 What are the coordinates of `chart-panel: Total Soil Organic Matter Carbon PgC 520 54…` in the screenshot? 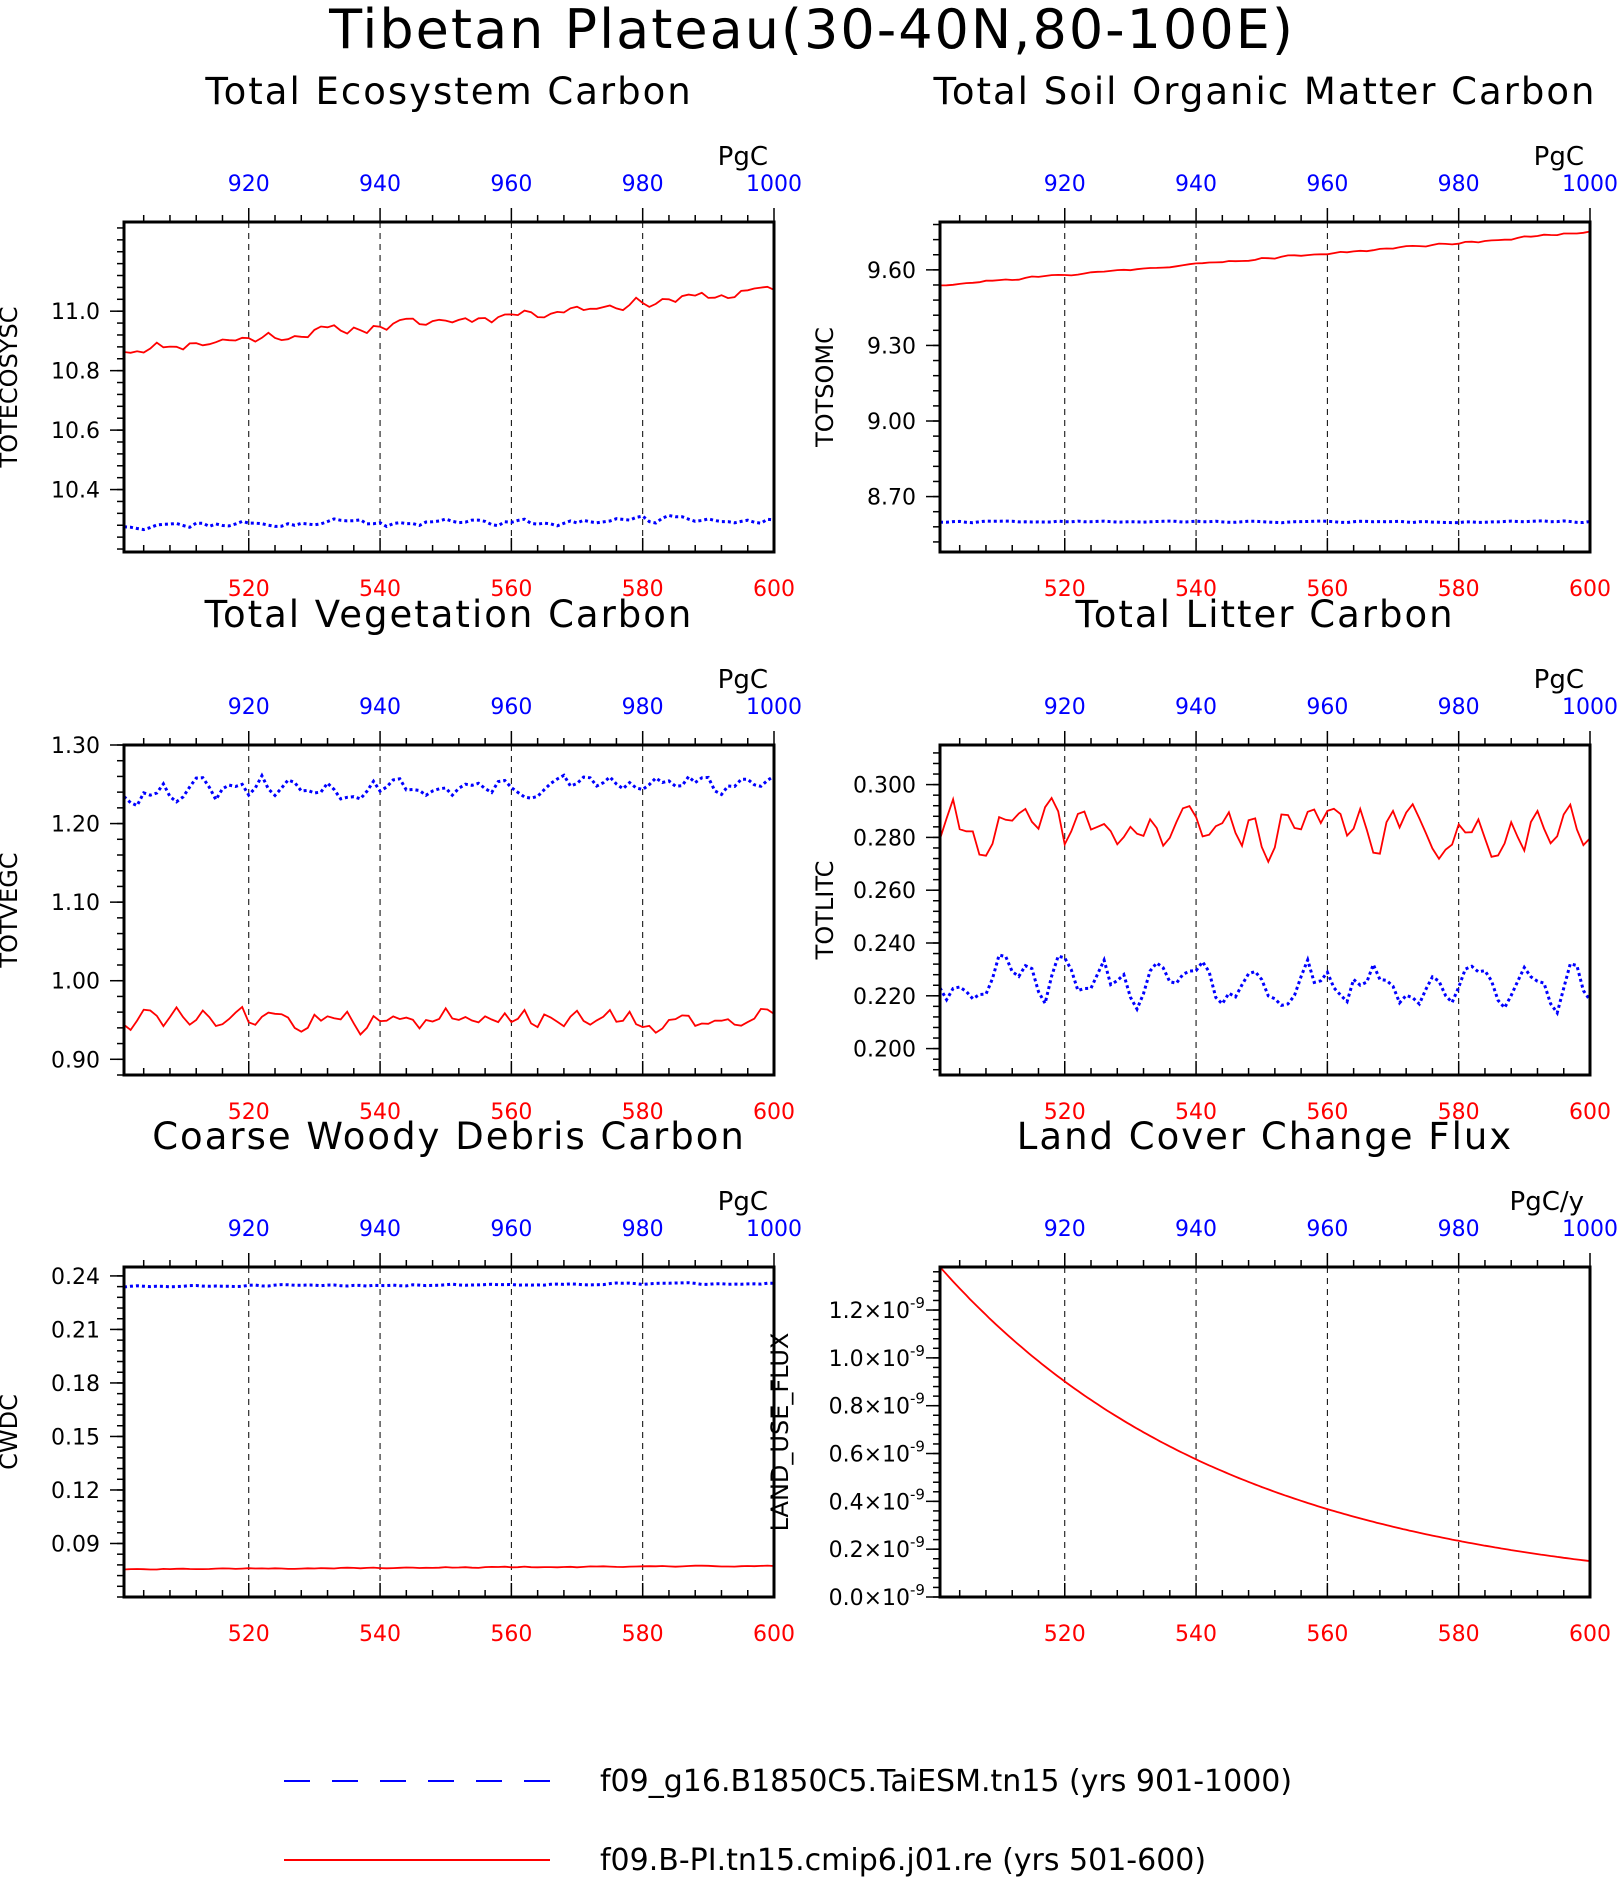 It's located at (1214, 336).